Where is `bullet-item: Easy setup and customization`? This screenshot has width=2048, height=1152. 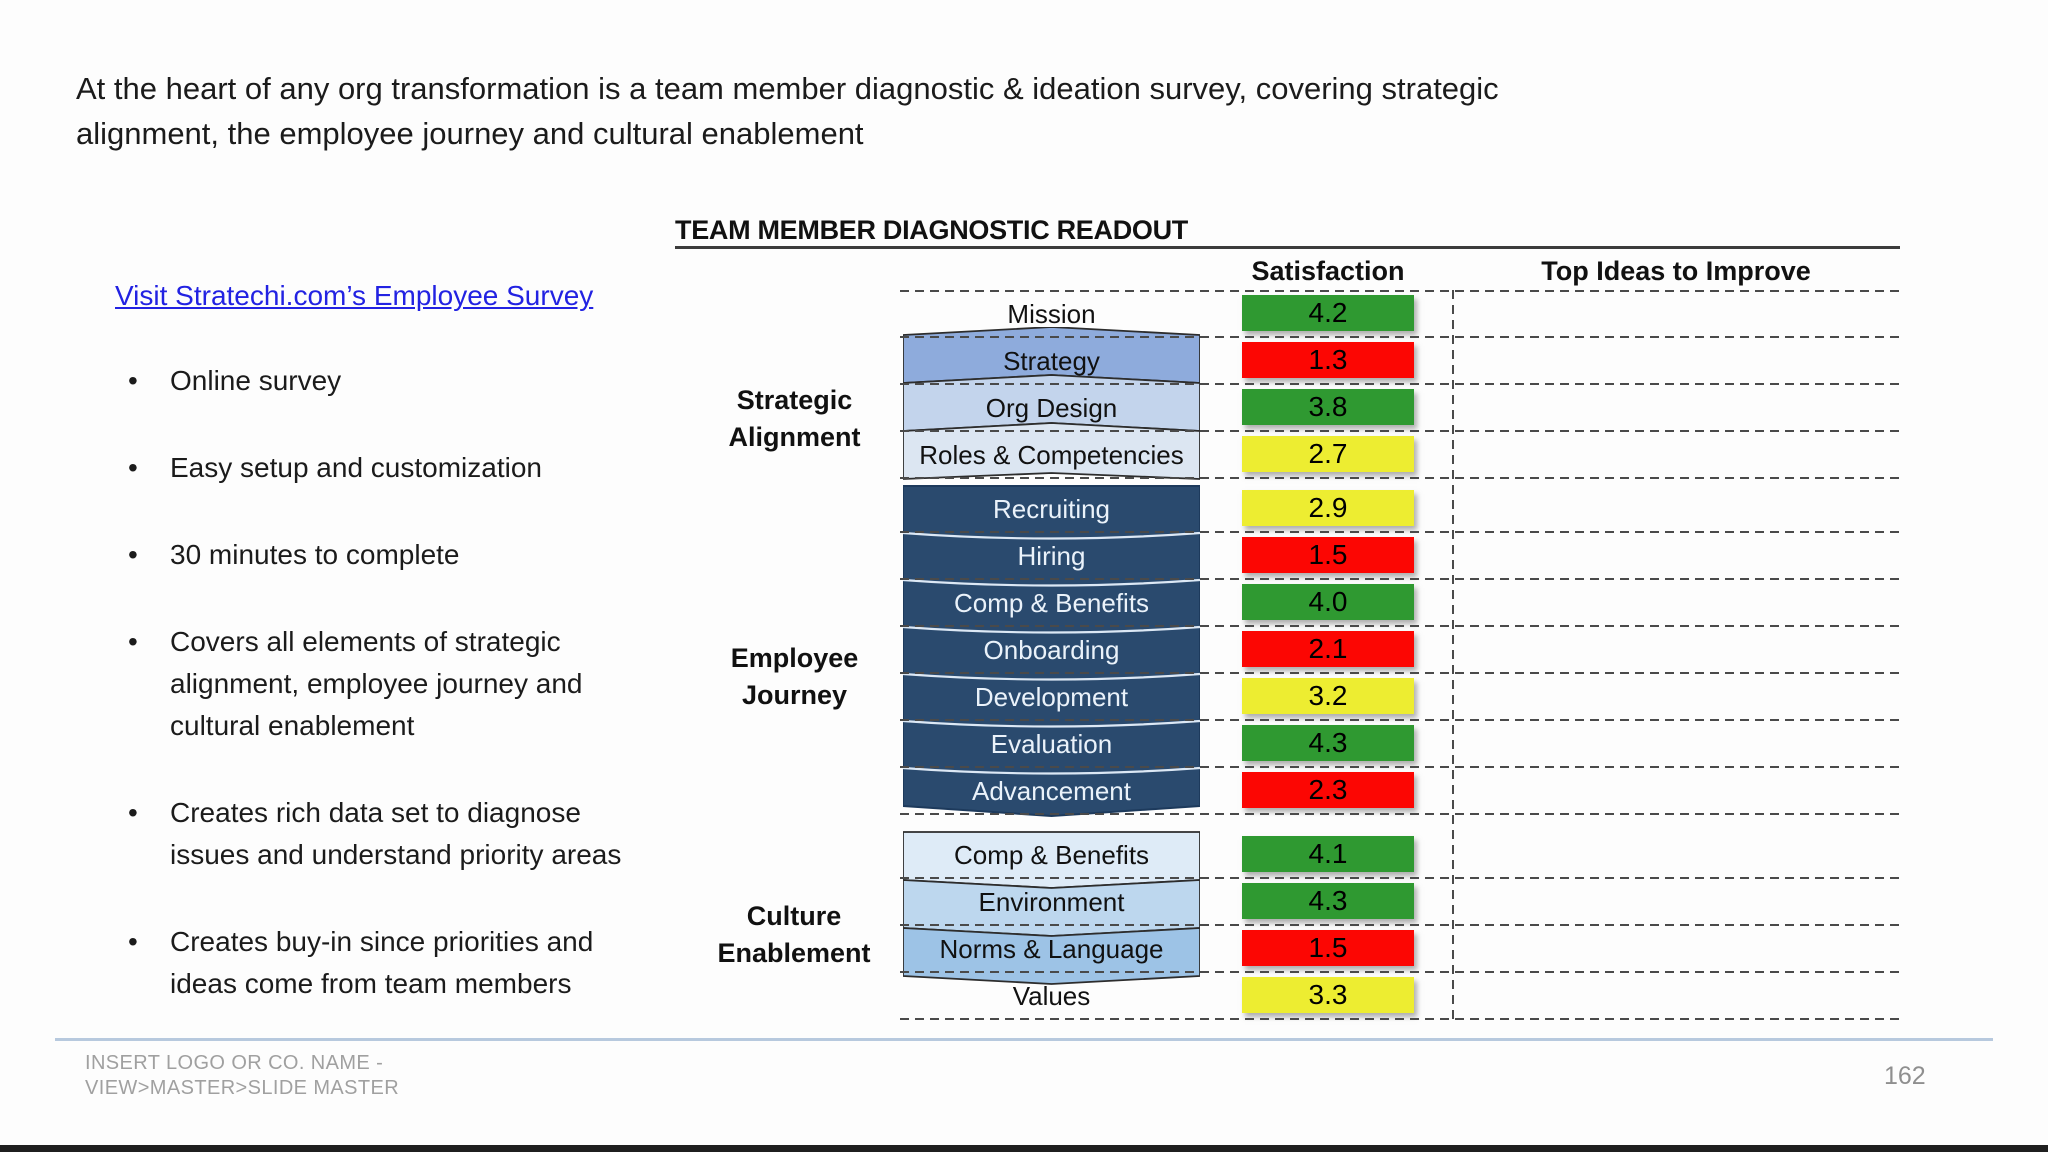 bullet-item: Easy setup and customization is located at coordinates (392, 468).